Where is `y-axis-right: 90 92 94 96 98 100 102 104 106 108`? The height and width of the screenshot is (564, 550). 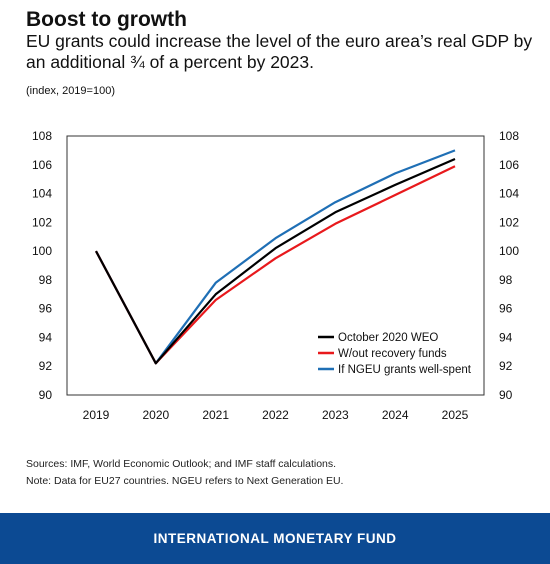
y-axis-right: 90 92 94 96 98 100 102 104 106 108 is located at coordinates (509, 265).